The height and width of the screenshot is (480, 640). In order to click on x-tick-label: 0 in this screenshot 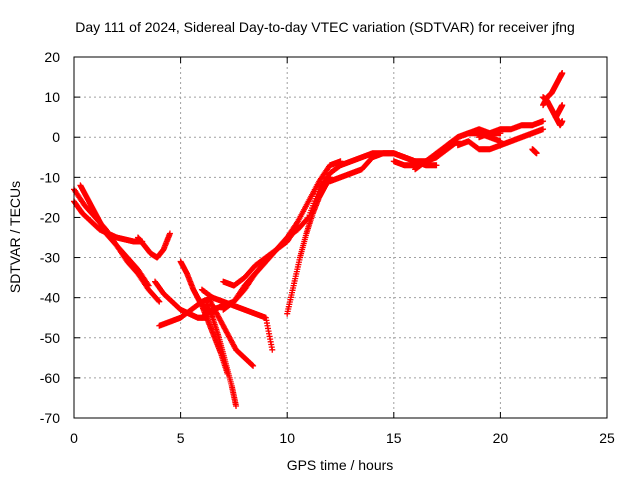, I will do `click(74, 438)`.